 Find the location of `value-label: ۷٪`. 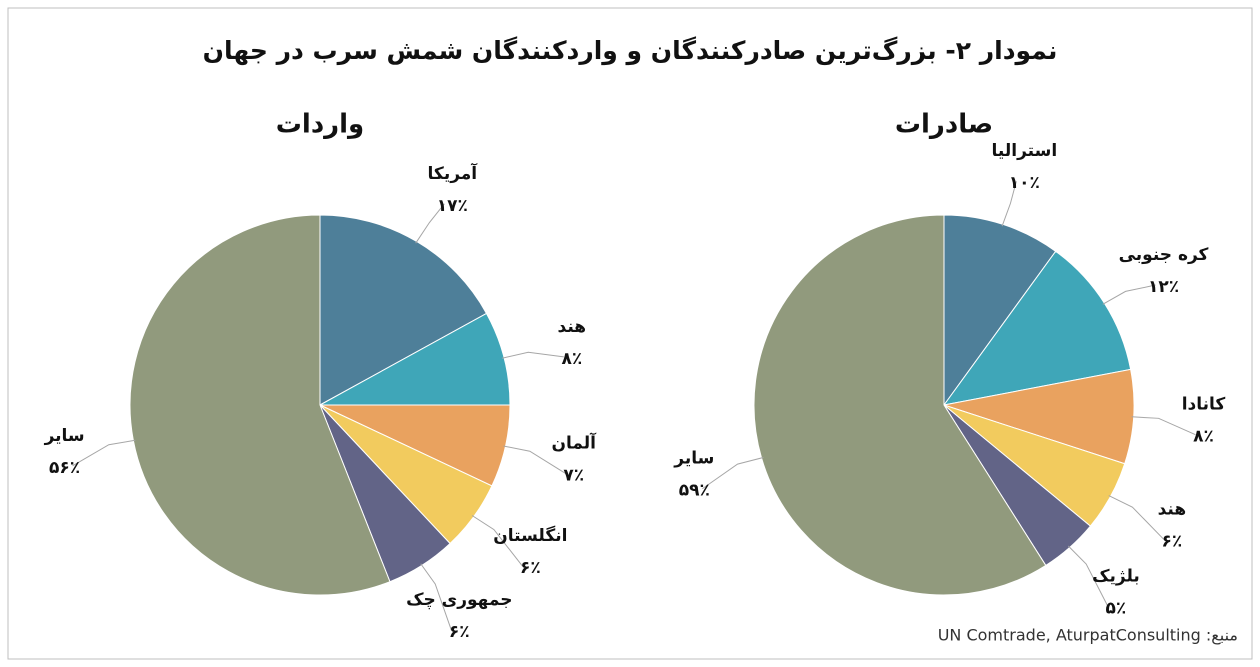

value-label: ۷٪ is located at coordinates (573, 476).